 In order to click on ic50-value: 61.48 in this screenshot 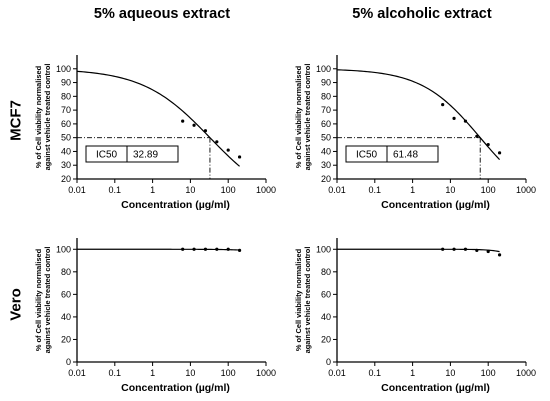, I will do `click(405, 155)`.